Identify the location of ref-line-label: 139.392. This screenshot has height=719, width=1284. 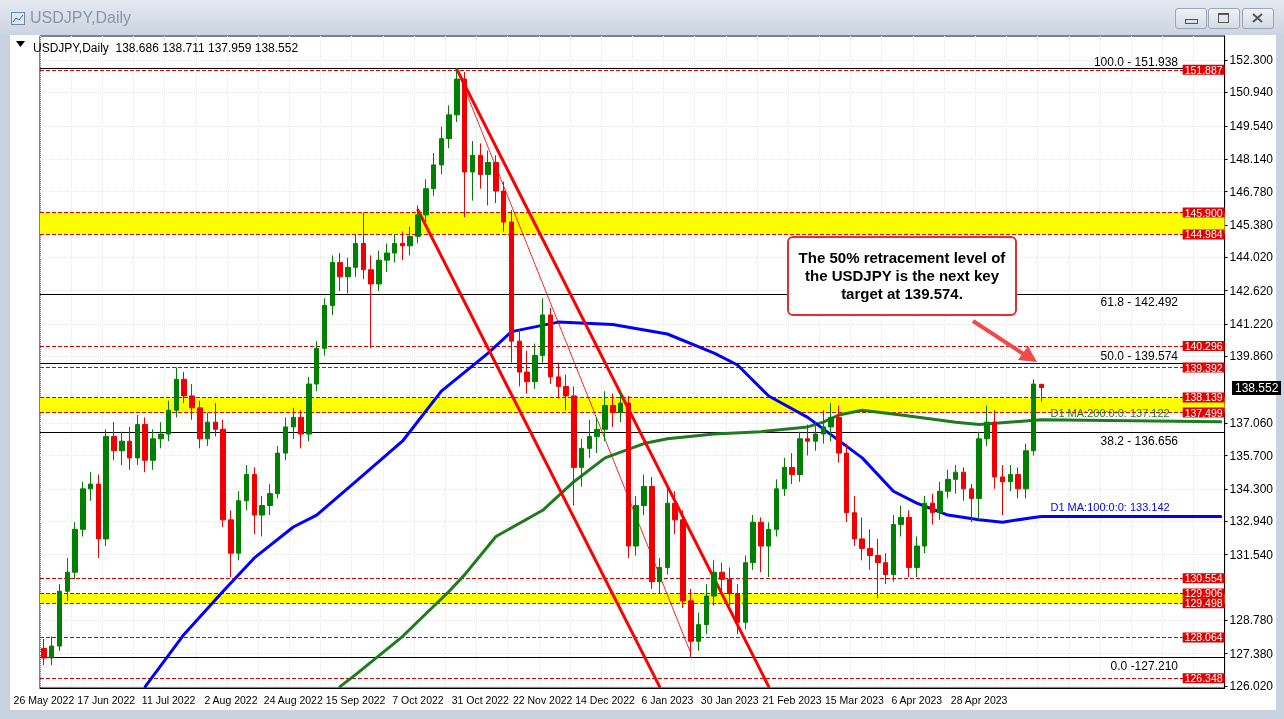
(1203, 367).